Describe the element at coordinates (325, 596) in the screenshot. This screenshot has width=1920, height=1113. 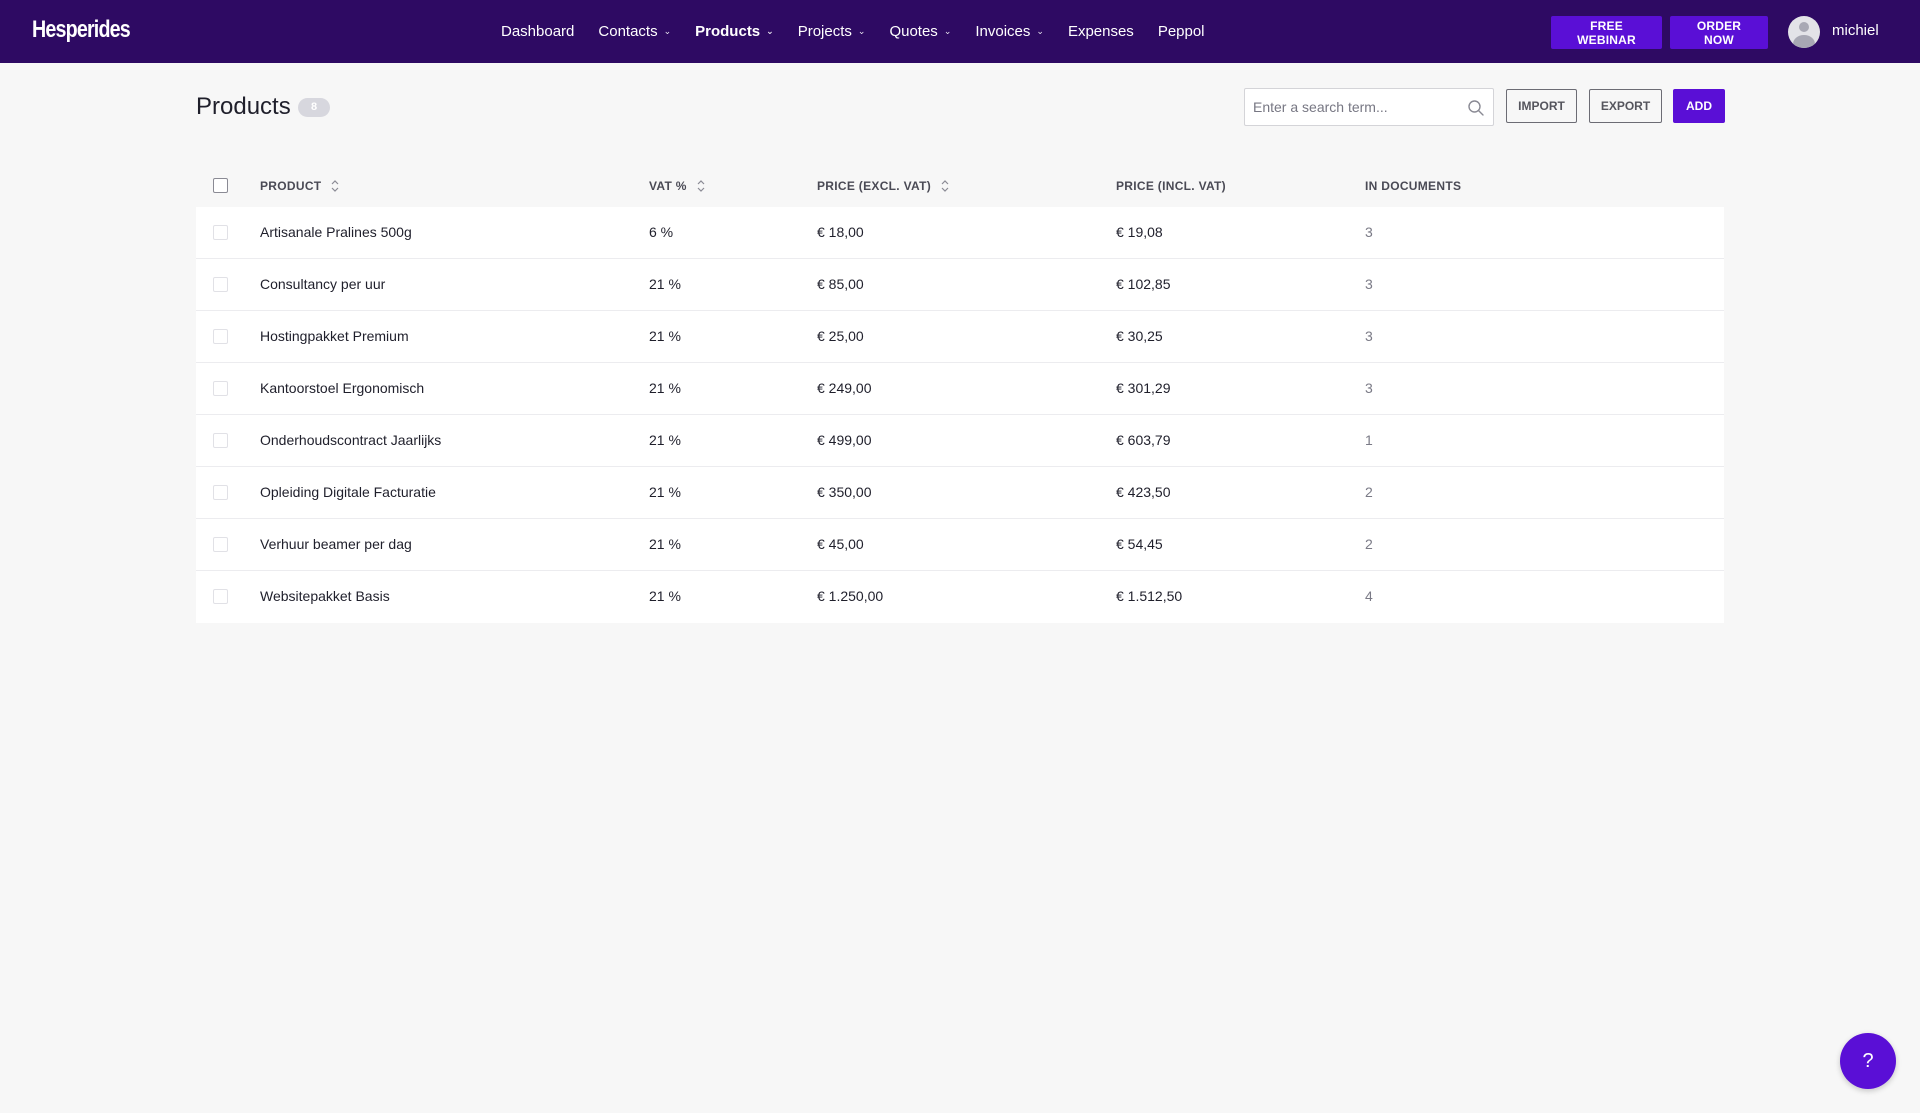
I see `product-name: Websitepakket Basis` at that location.